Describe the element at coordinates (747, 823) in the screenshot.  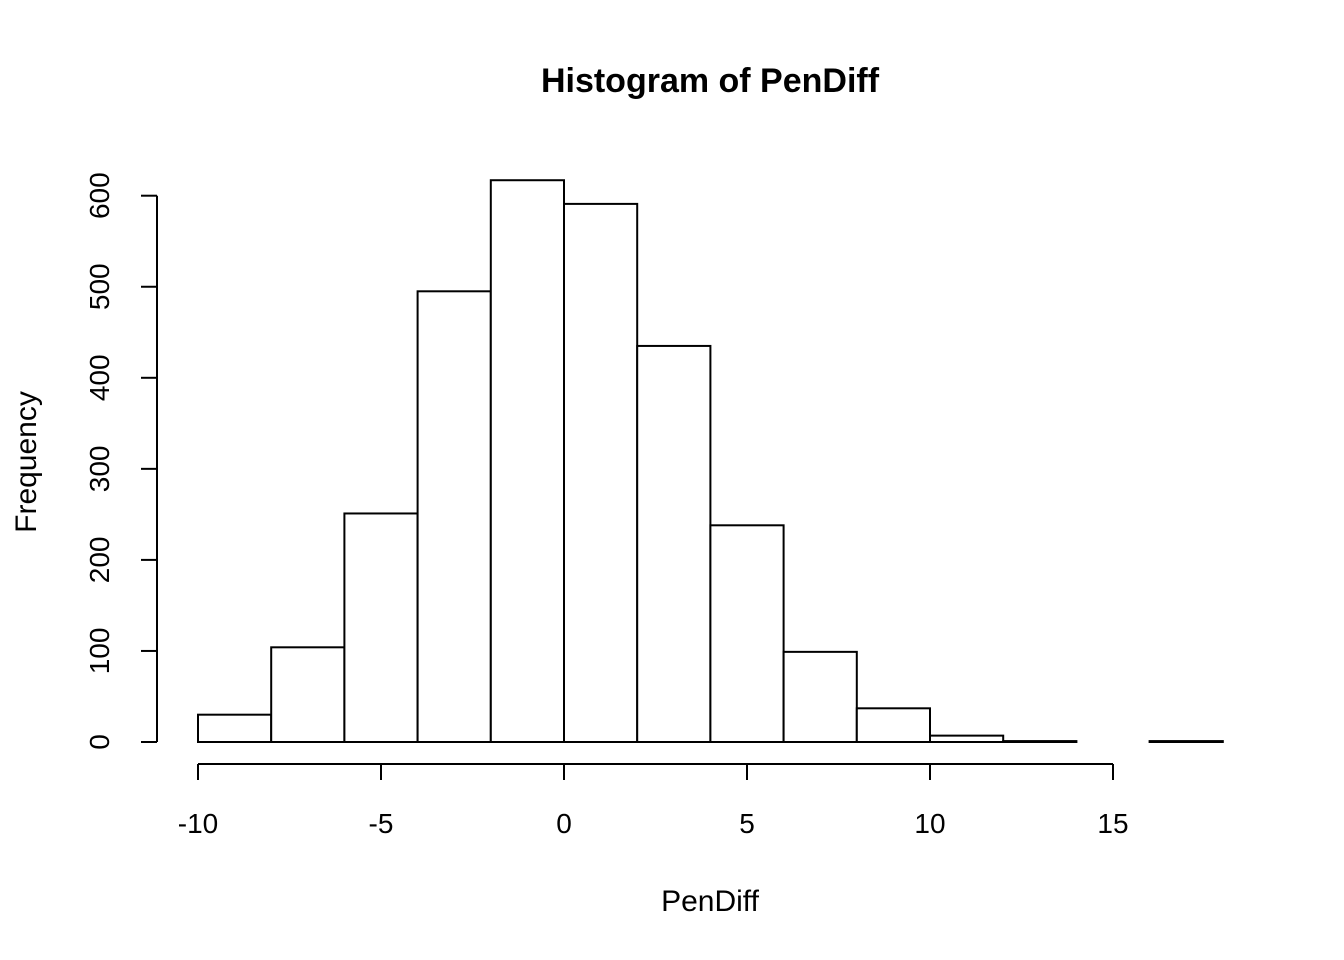
I see `x-tick-label: 5` at that location.